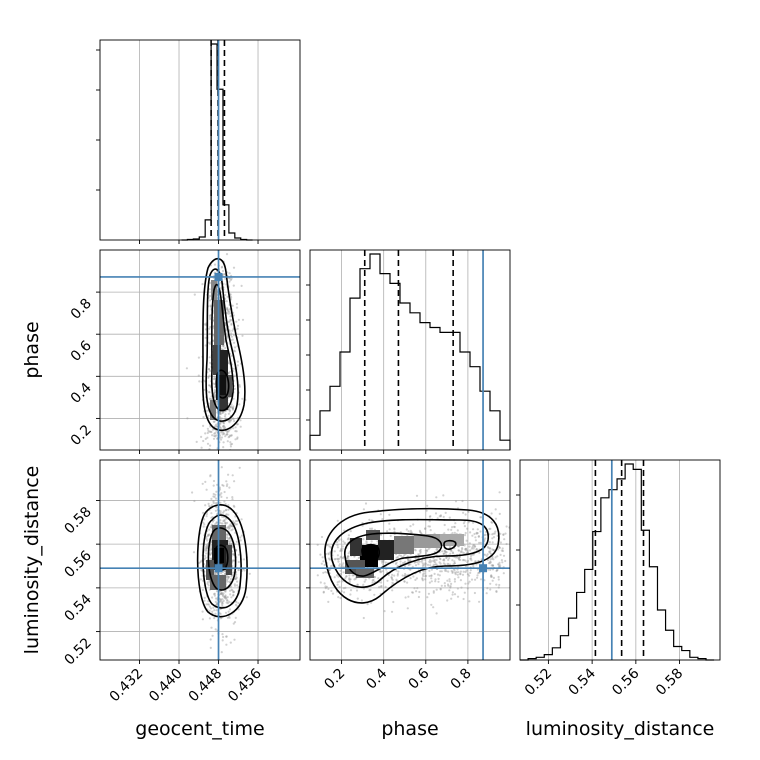 The width and height of the screenshot is (760, 760). Describe the element at coordinates (218, 568) in the screenshot. I see `truth-marker` at that location.